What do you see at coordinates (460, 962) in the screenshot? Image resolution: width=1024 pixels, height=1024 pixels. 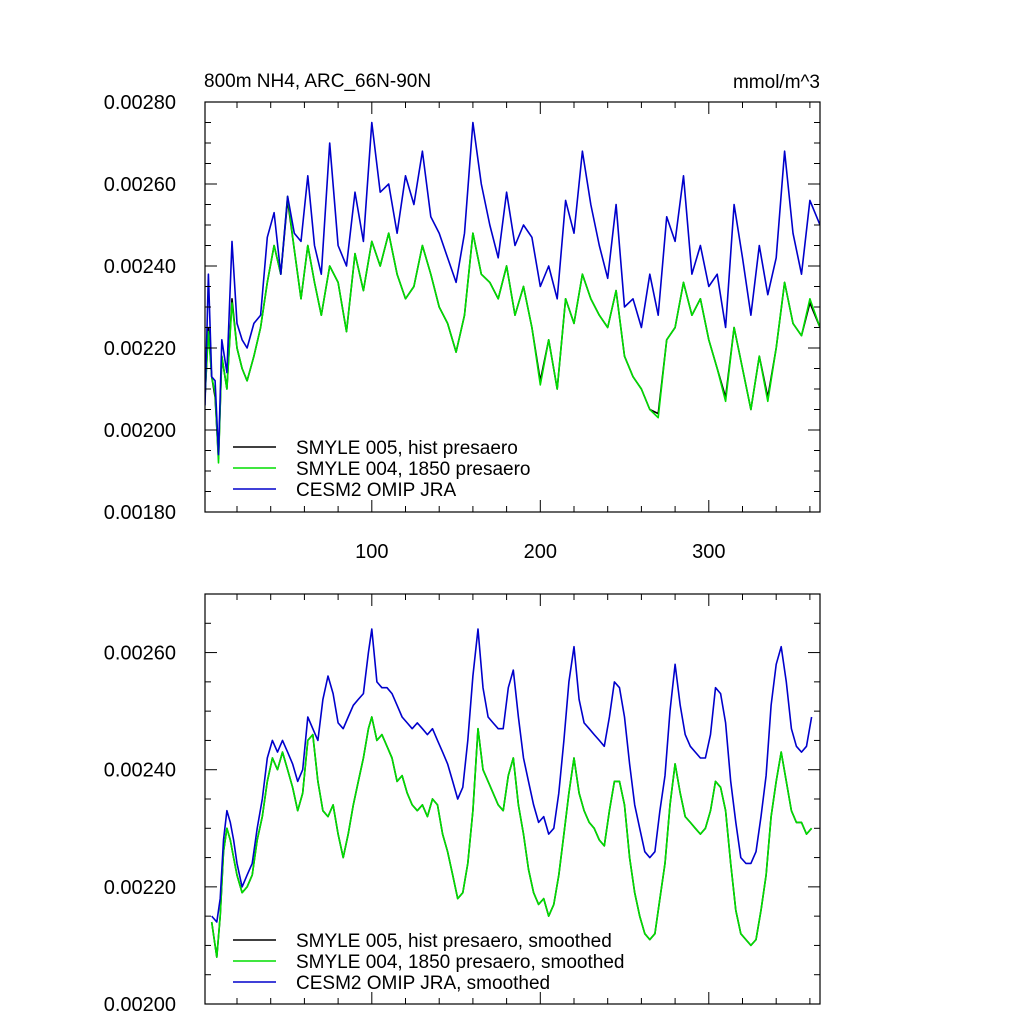 I see `legend-label-2: SMYLE 004, 1850 presaero, smoothed` at bounding box center [460, 962].